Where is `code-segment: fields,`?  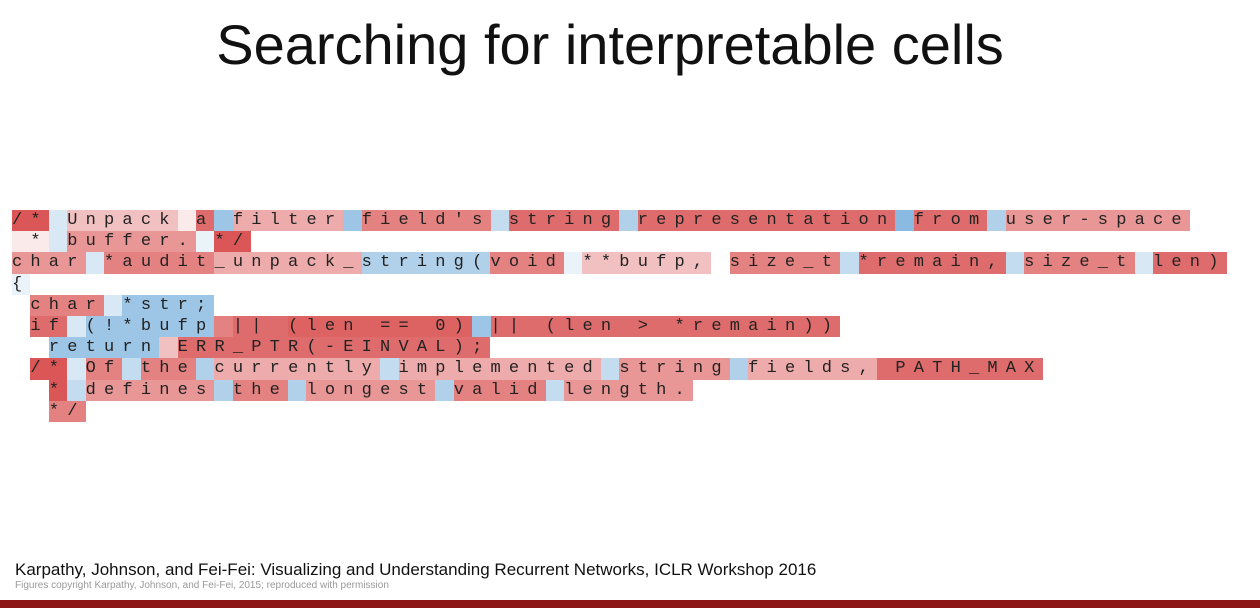 code-segment: fields, is located at coordinates (812, 369).